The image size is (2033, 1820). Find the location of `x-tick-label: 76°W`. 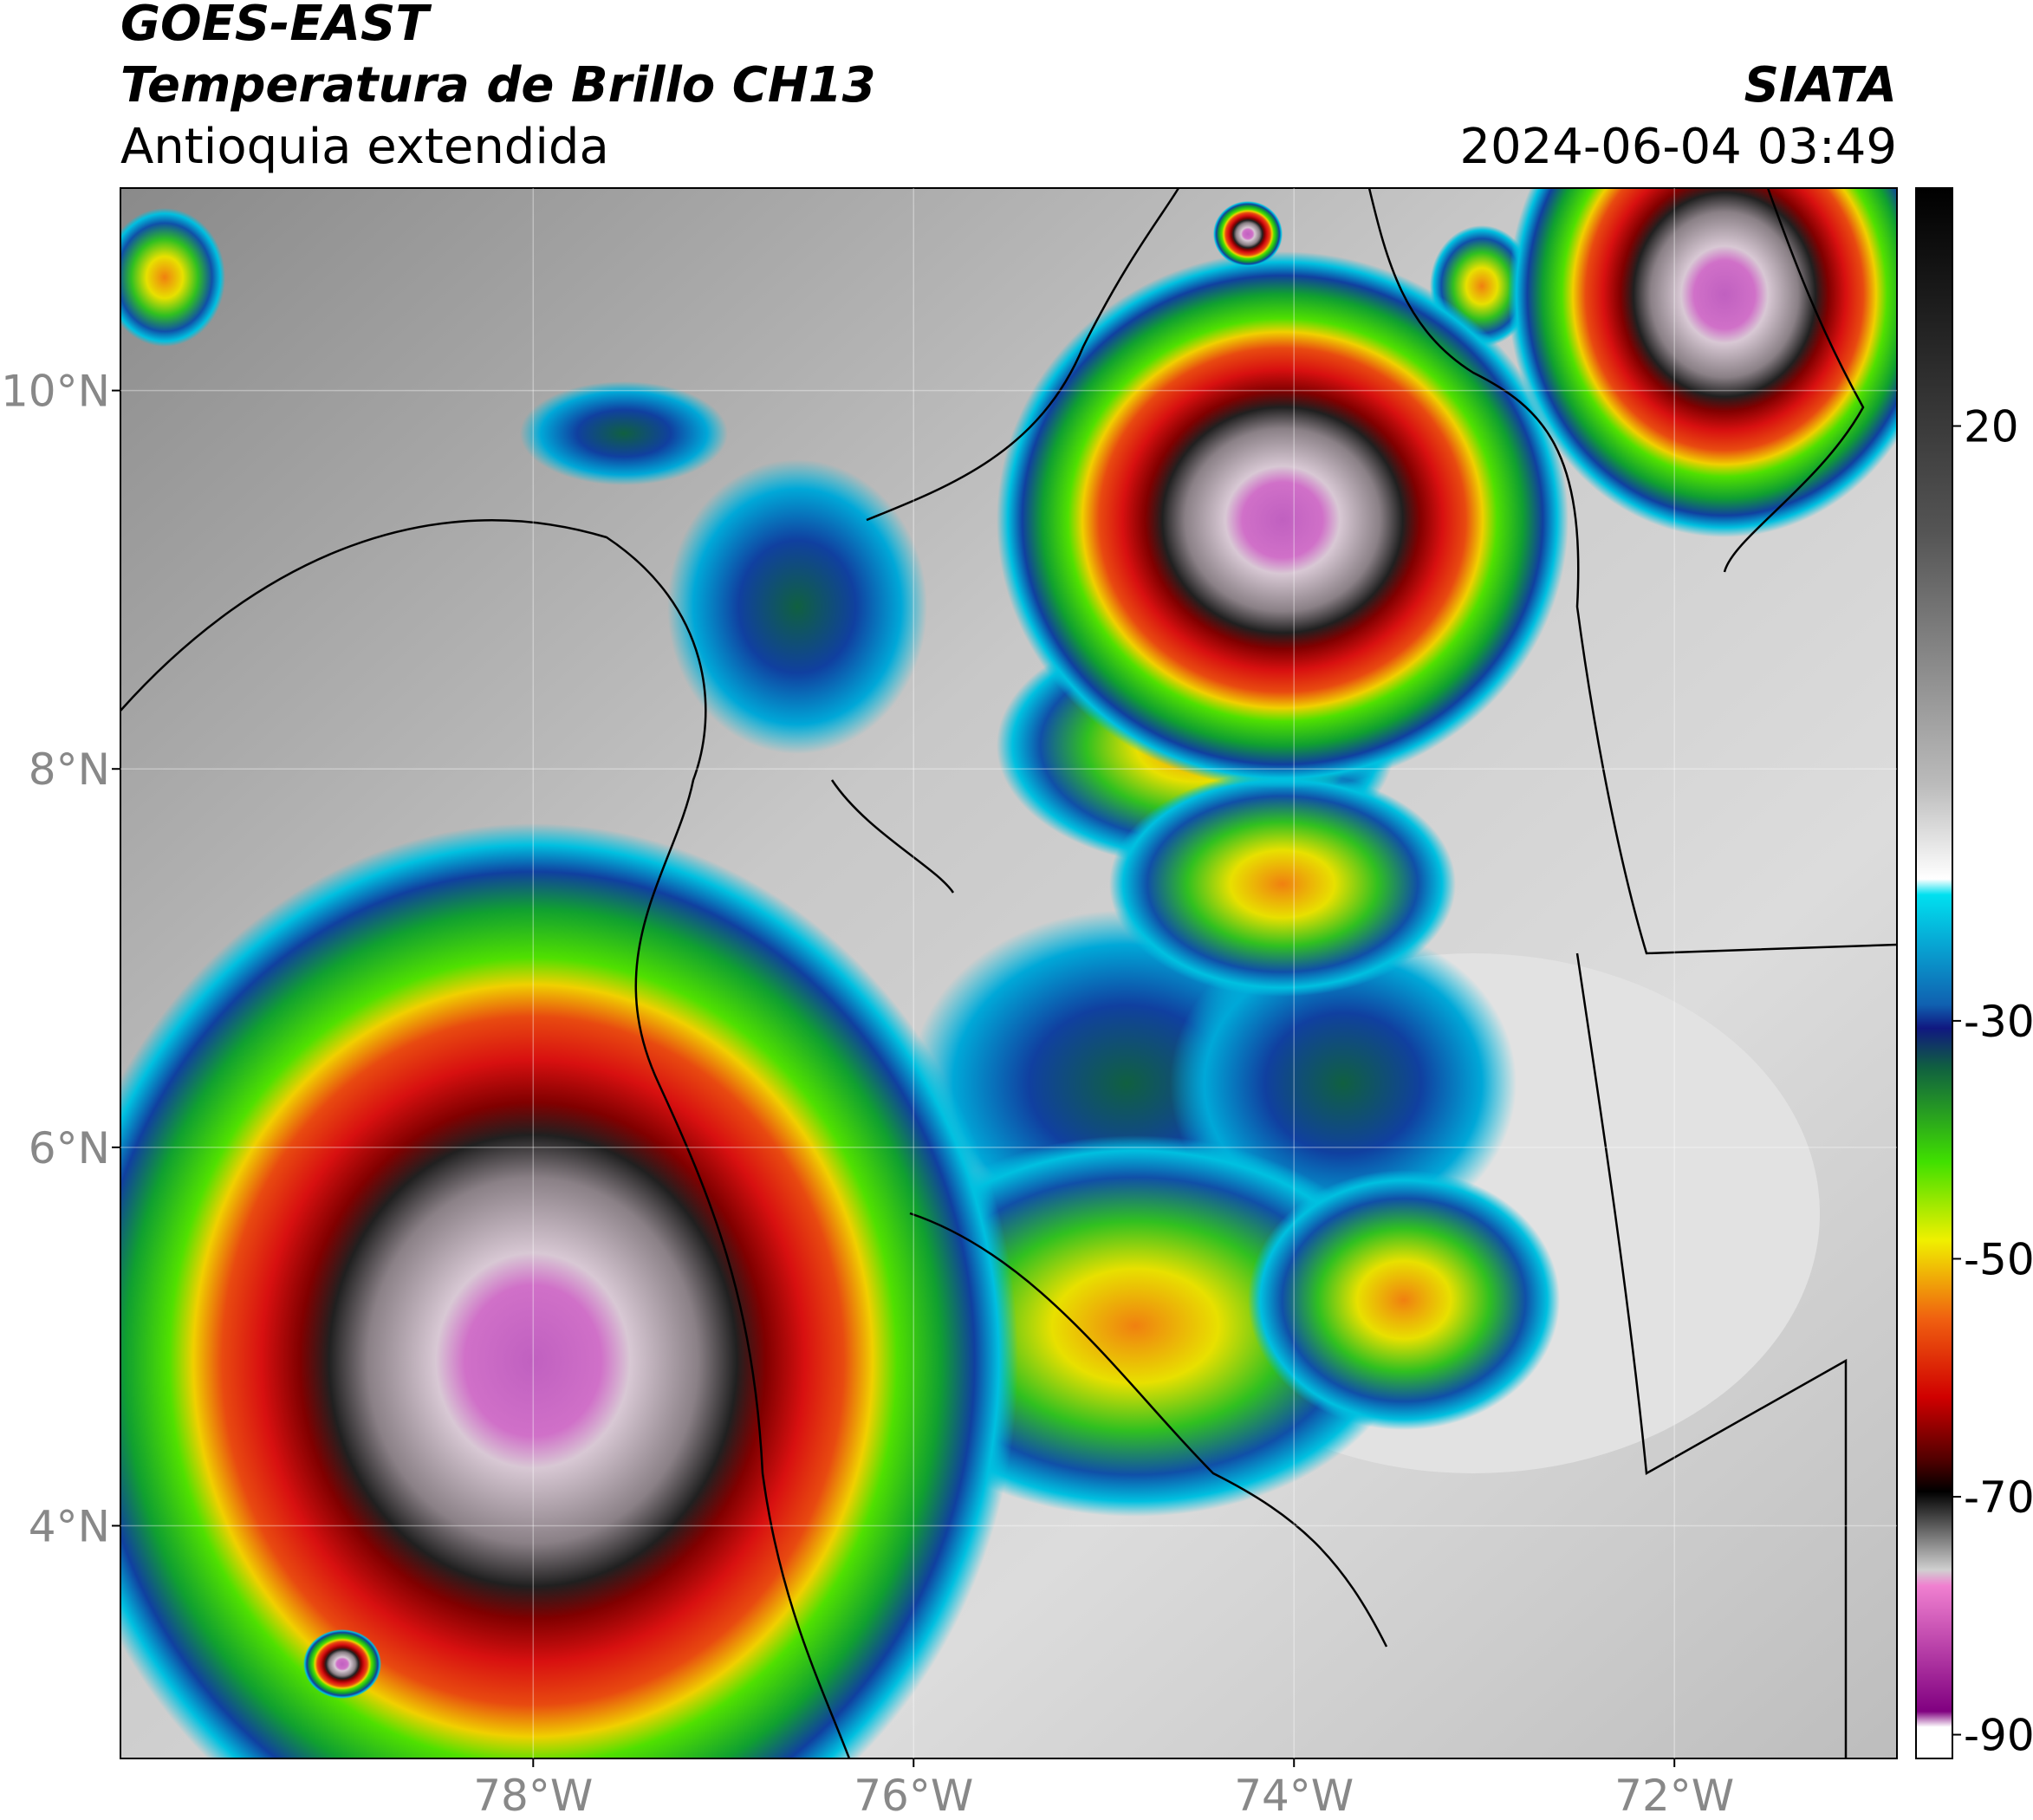

x-tick-label: 76°W is located at coordinates (914, 1795).